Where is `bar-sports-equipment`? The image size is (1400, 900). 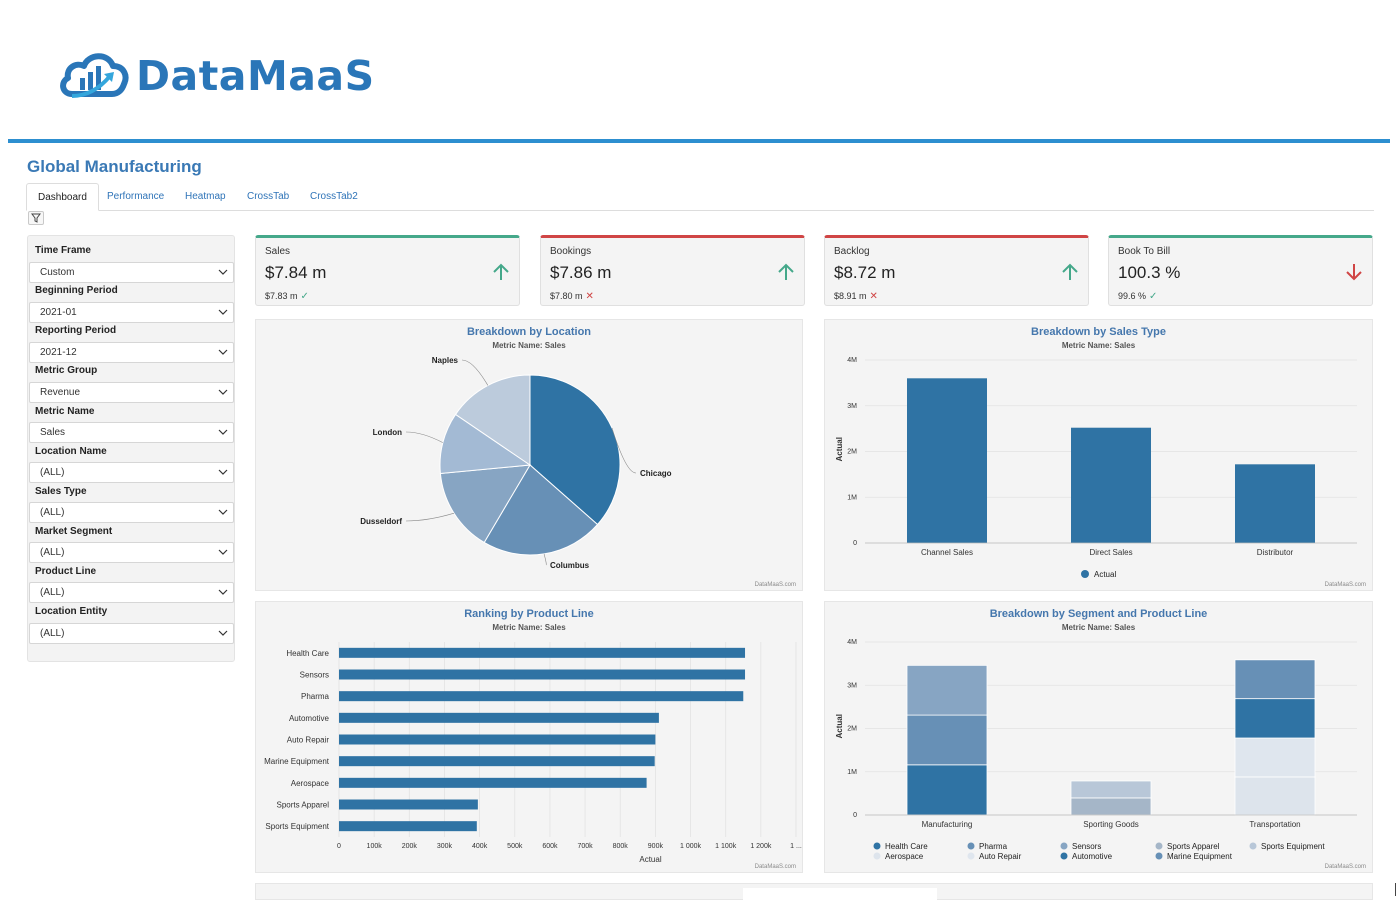 bar-sports-equipment is located at coordinates (408, 826).